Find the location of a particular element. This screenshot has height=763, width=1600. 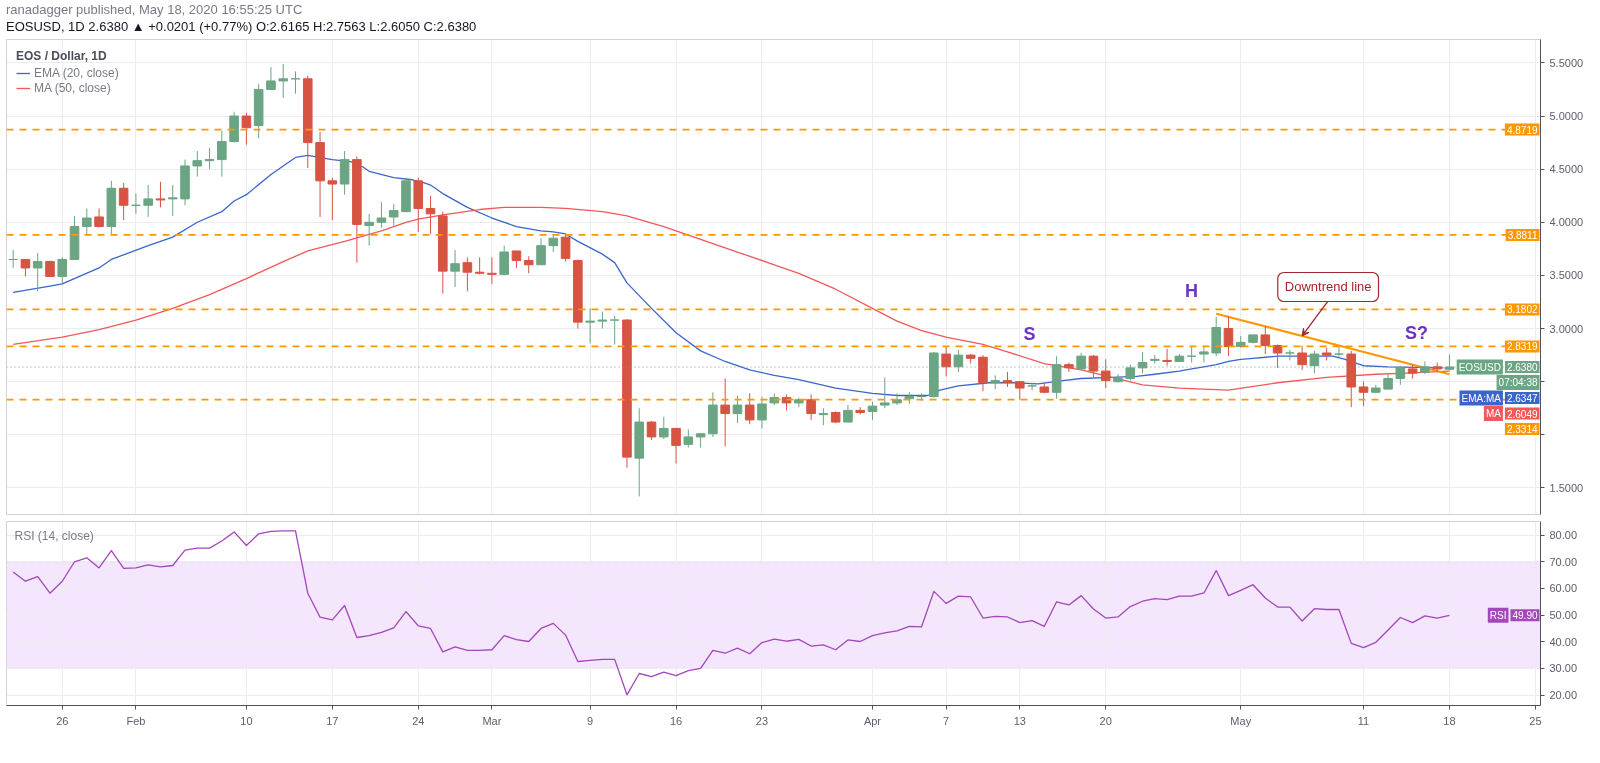

y-tick-label: 80.00 is located at coordinates (1563, 535).